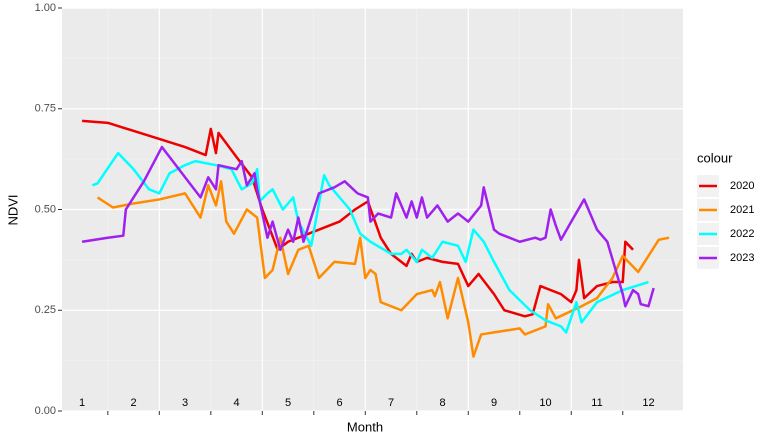 The image size is (773, 442). What do you see at coordinates (545, 403) in the screenshot?
I see `month-label: 10` at bounding box center [545, 403].